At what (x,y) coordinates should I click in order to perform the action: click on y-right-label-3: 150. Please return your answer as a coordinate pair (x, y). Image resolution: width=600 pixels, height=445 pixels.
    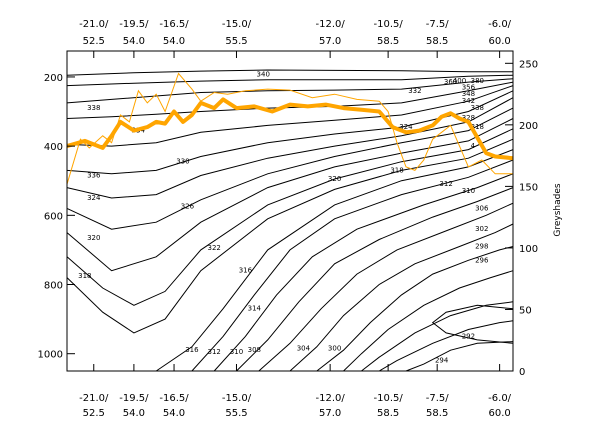
    Looking at the image, I should click on (528, 187).